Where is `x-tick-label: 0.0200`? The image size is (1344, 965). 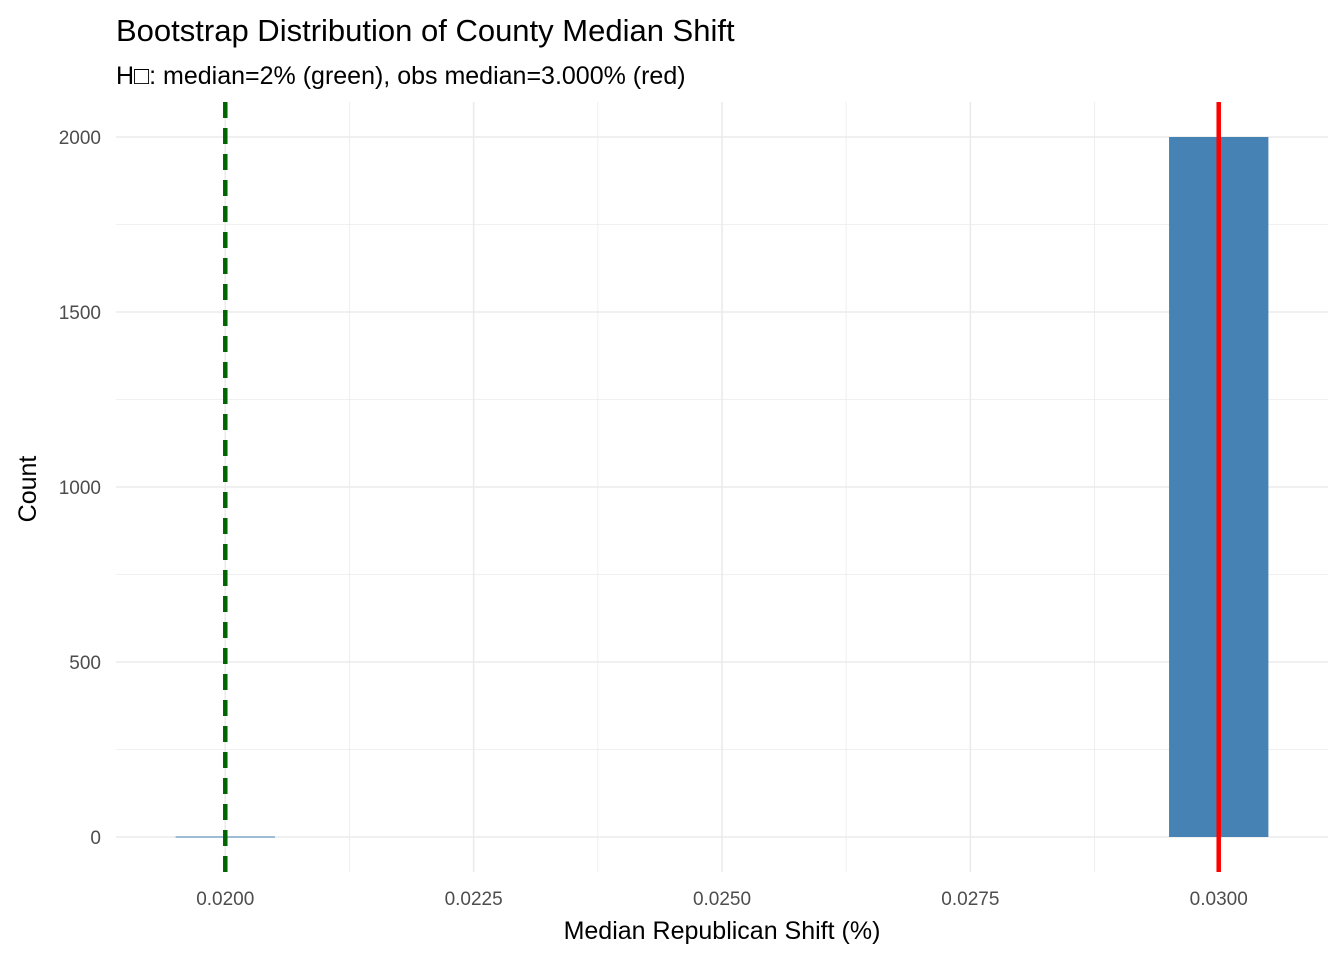 x-tick-label: 0.0200 is located at coordinates (225, 899).